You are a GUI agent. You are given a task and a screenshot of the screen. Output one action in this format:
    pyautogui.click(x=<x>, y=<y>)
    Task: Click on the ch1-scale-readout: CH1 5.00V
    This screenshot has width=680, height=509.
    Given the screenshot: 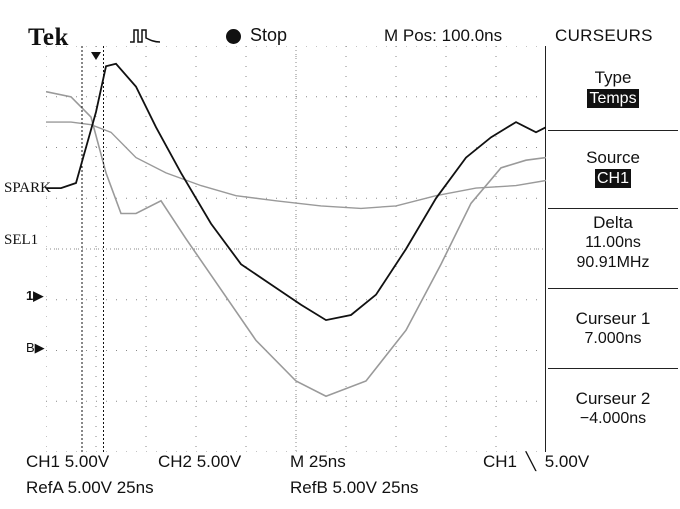 What is the action you would take?
    pyautogui.click(x=68, y=461)
    